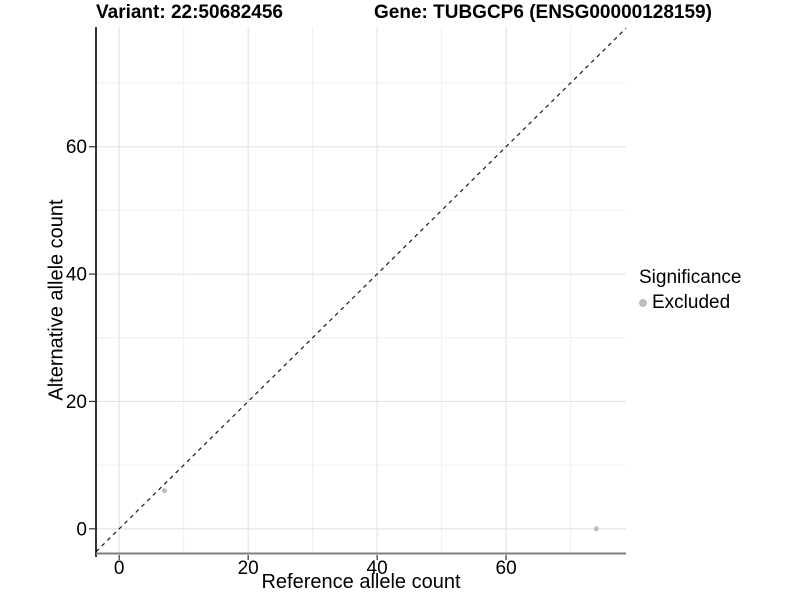 This screenshot has height=600, width=800. What do you see at coordinates (690, 290) in the screenshot?
I see `legend: Significance Excluded` at bounding box center [690, 290].